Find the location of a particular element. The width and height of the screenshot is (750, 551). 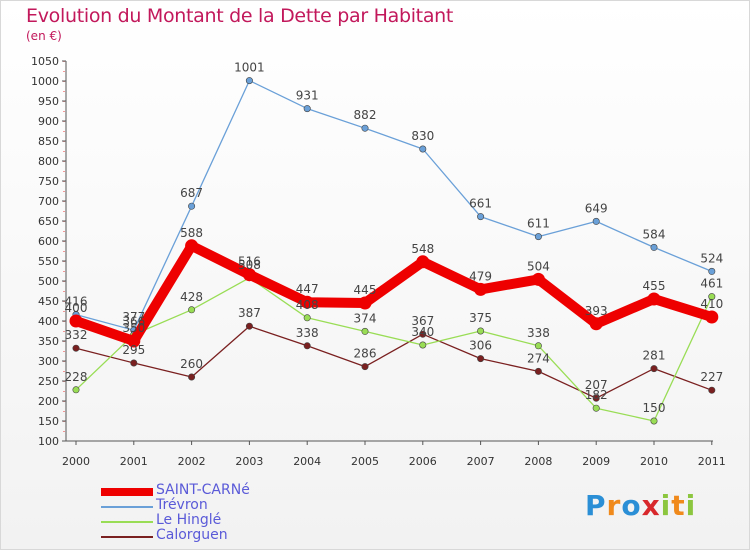

data-label: 150 is located at coordinates (654, 408).